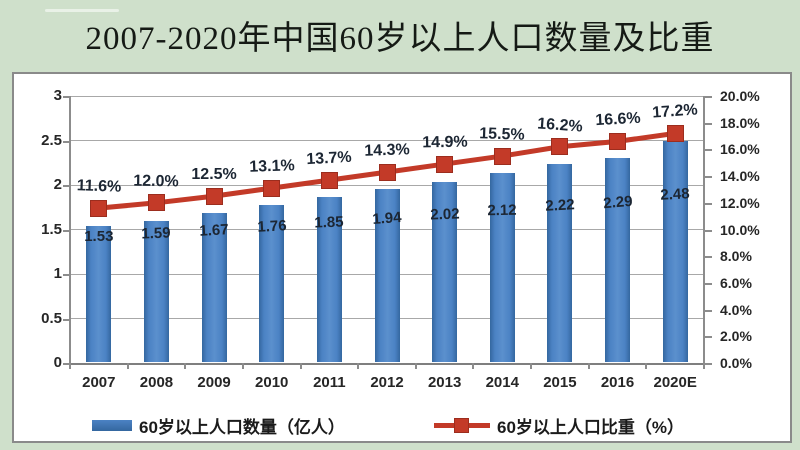  Describe the element at coordinates (591, 427) in the screenshot. I see `legend-label-share: 60岁以上人口比重（%）` at that location.